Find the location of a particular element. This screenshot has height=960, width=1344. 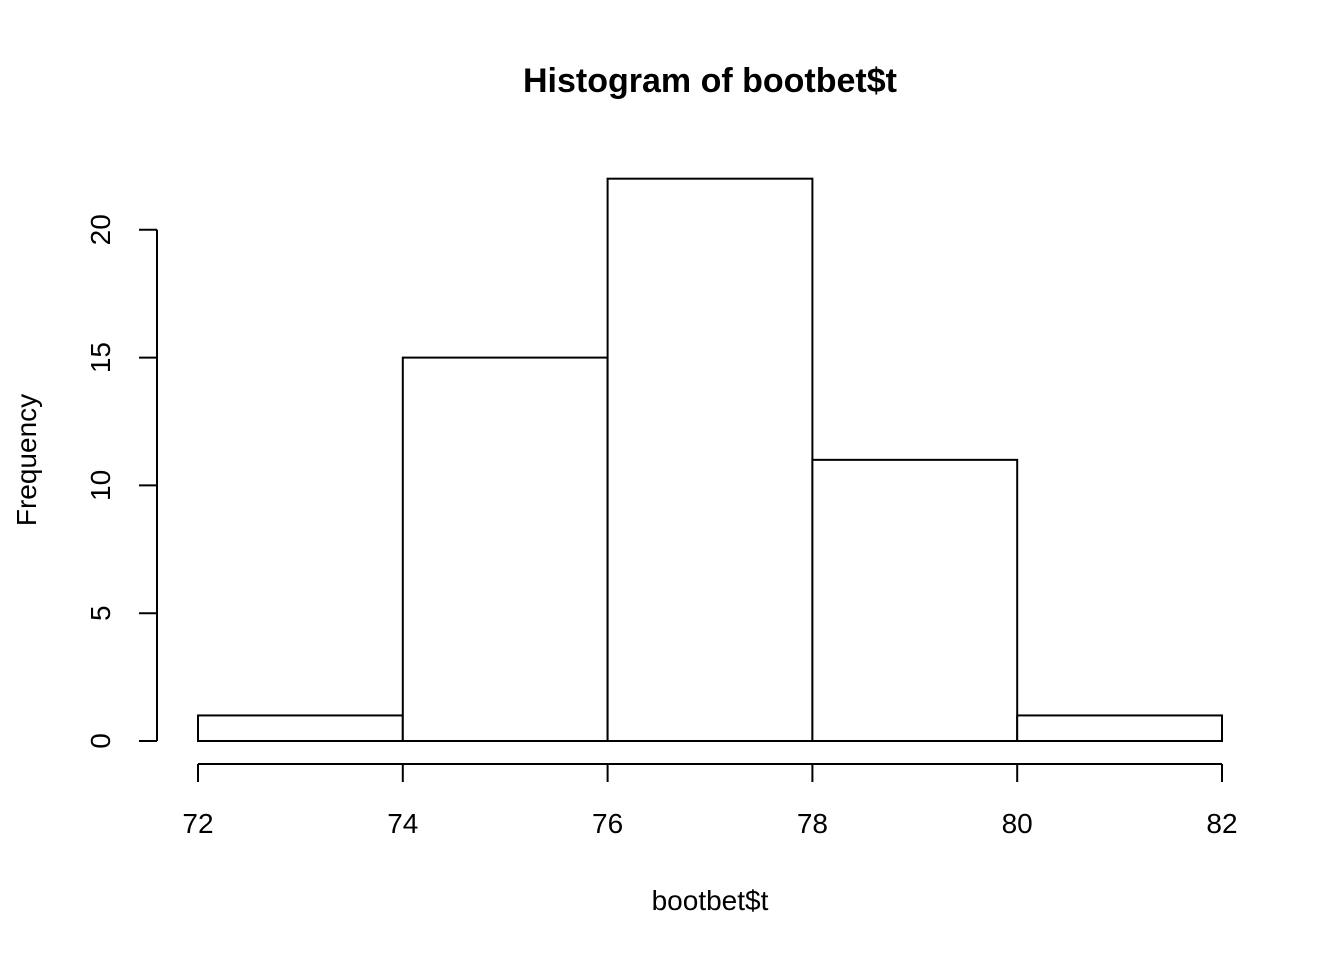

y-axis: 0 5 10 15 20 is located at coordinates (121, 481).